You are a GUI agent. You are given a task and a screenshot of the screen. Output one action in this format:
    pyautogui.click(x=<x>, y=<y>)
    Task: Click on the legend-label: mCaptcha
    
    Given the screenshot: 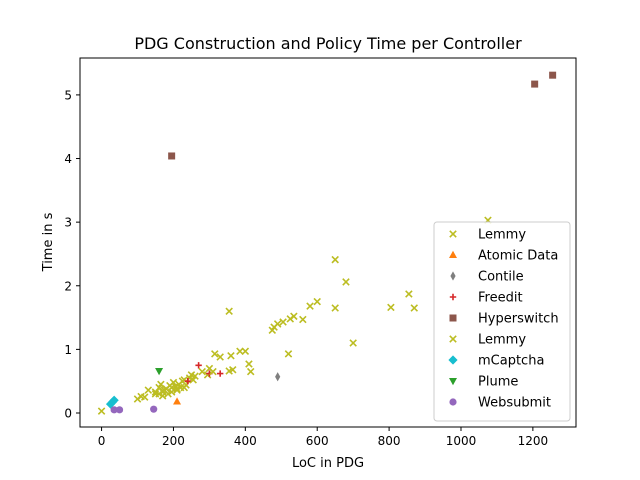 What is the action you would take?
    pyautogui.click(x=511, y=361)
    